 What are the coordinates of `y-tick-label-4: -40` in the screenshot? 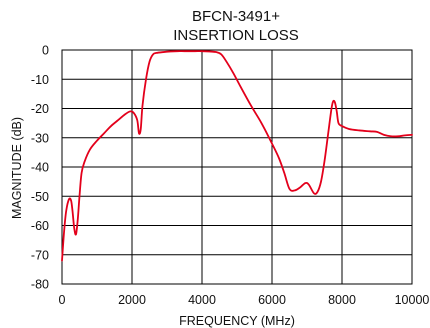 It's located at (40, 168).